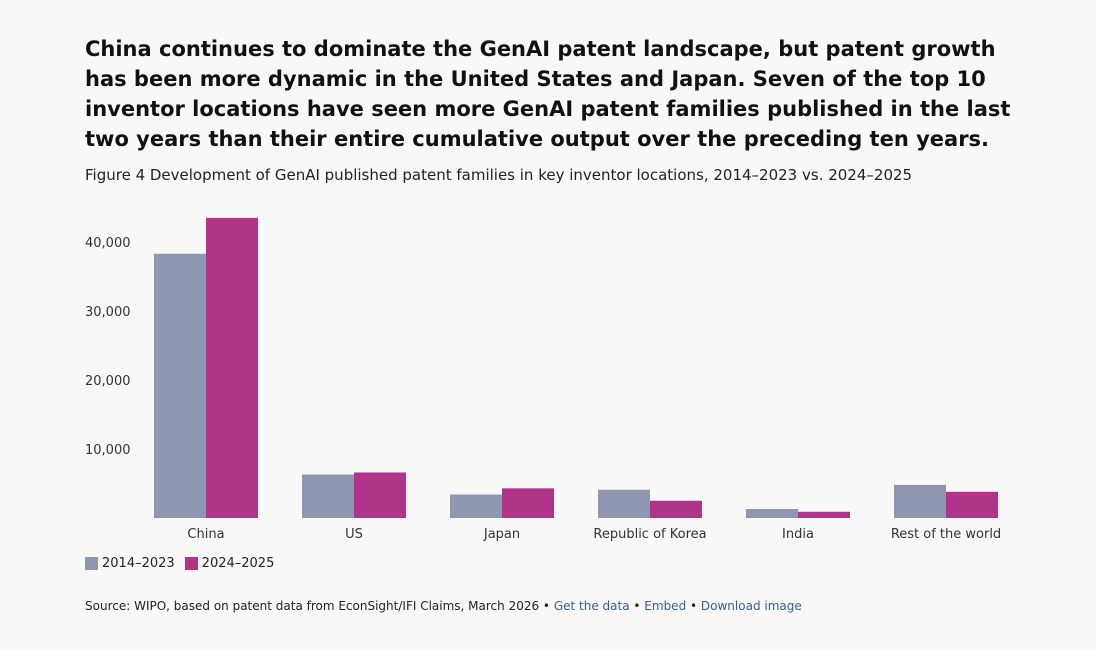 Image resolution: width=1096 pixels, height=650 pixels. Describe the element at coordinates (354, 534) in the screenshot. I see `x-category-label: US` at that location.